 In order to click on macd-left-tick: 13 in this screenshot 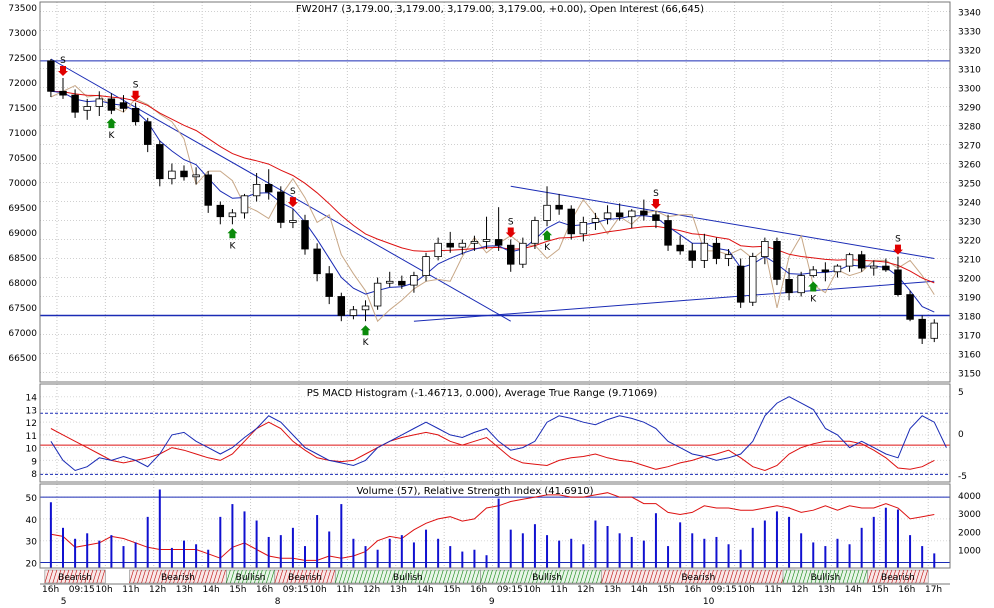, I will do `click(31, 411)`.